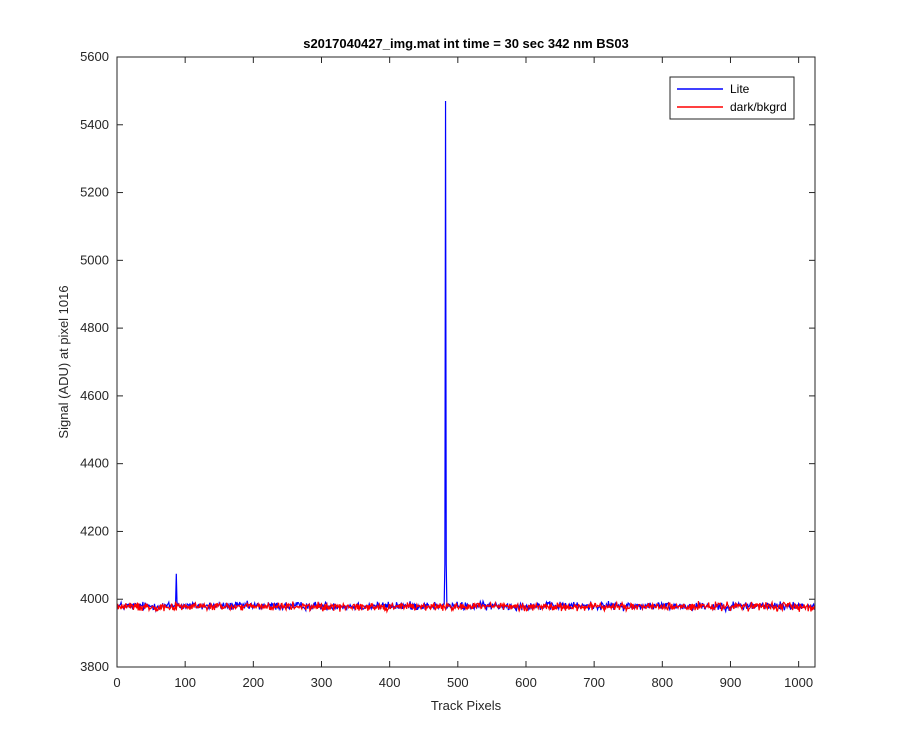 The image size is (900, 750). What do you see at coordinates (731, 682) in the screenshot?
I see `x-tick-label: 900` at bounding box center [731, 682].